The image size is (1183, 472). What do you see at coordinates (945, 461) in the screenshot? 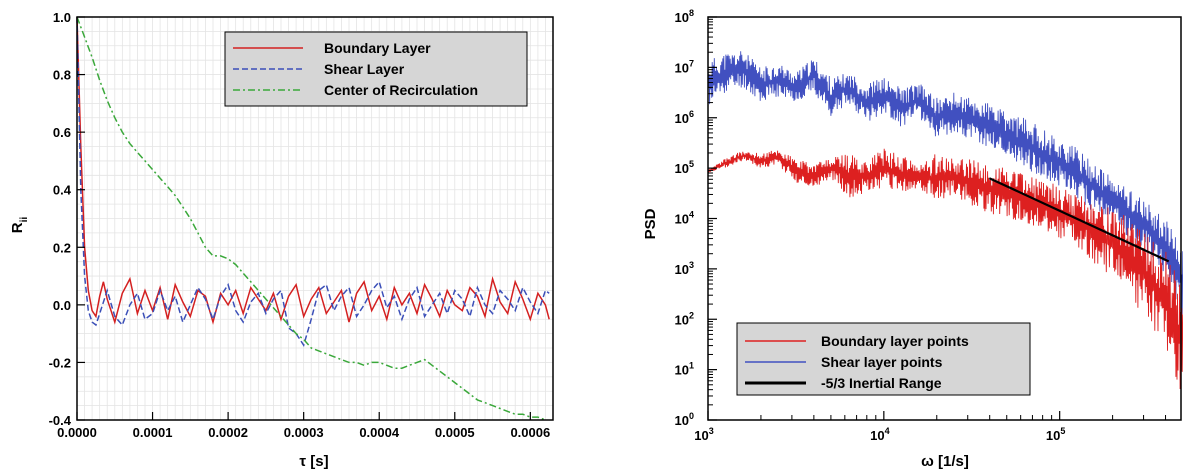
I see `x-axis-label: ω [1/s]` at bounding box center [945, 461].